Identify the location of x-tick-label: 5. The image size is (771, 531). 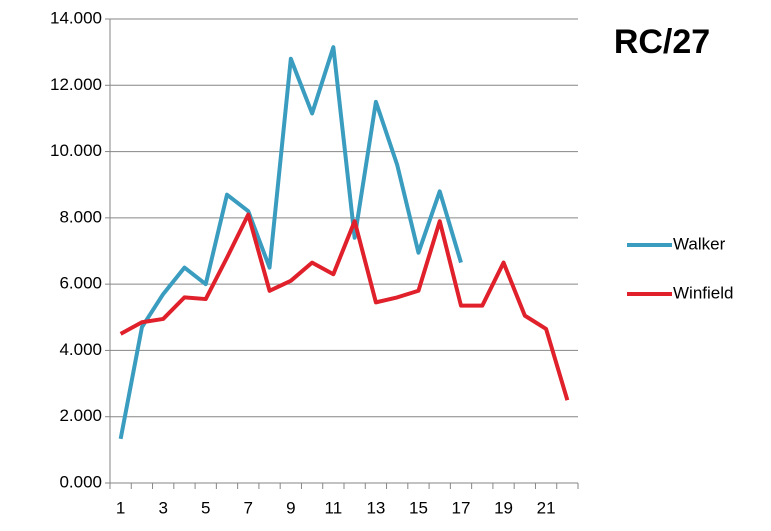
(205, 507).